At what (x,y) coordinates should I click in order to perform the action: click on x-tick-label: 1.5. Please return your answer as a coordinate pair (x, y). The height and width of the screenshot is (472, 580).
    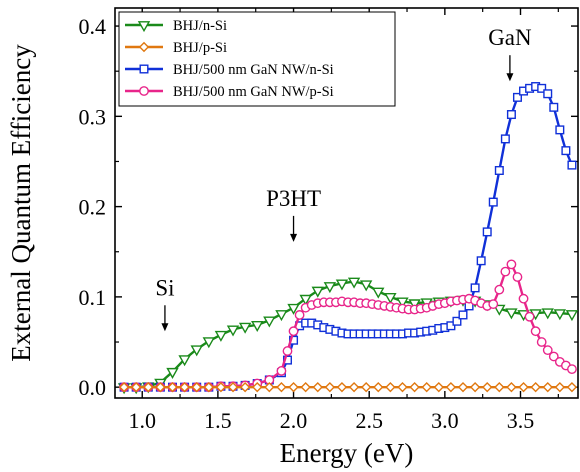
    Looking at the image, I should click on (218, 420).